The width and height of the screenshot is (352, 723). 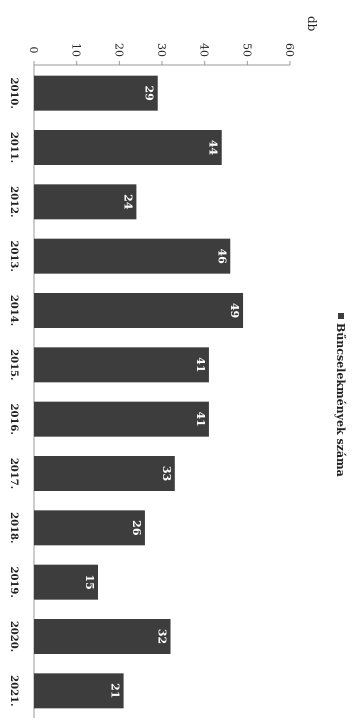 I want to click on category-label: 2018., so click(x=13, y=527).